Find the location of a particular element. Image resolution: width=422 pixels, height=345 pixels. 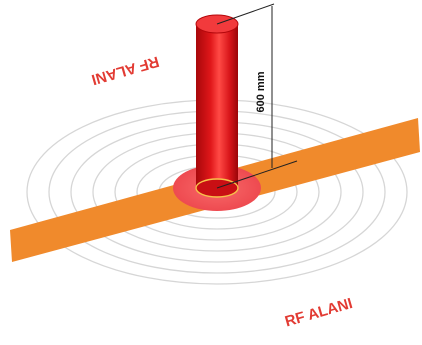

rf-label-bottom: RF ALANI is located at coordinates (318, 312).